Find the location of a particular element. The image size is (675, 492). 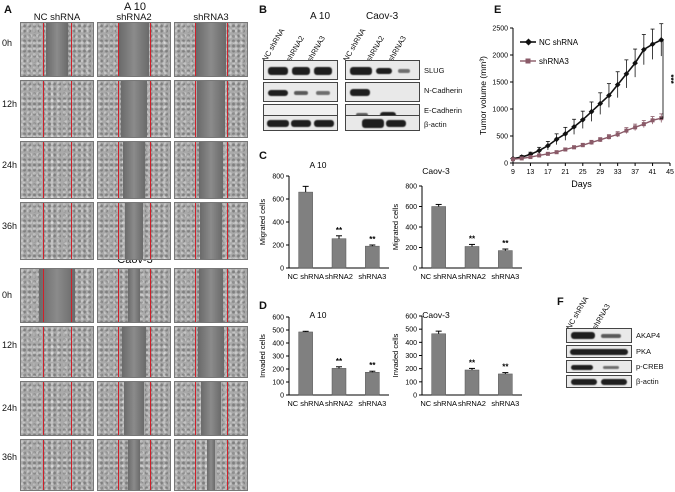

significance-mark: *** is located at coordinates (670, 79).